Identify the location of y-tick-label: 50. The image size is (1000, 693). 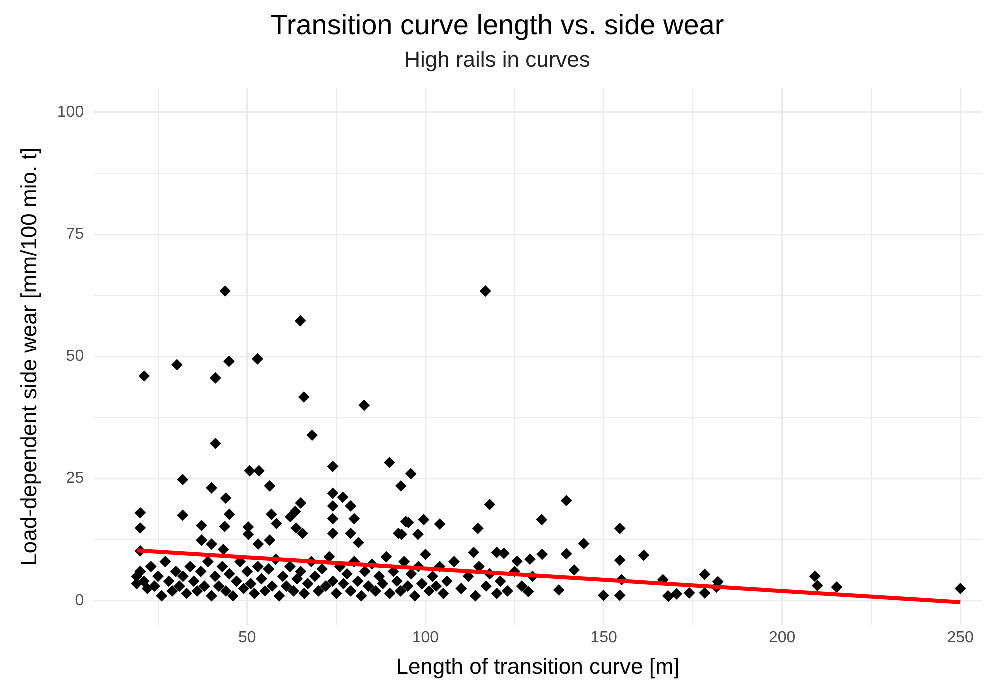
(75, 357).